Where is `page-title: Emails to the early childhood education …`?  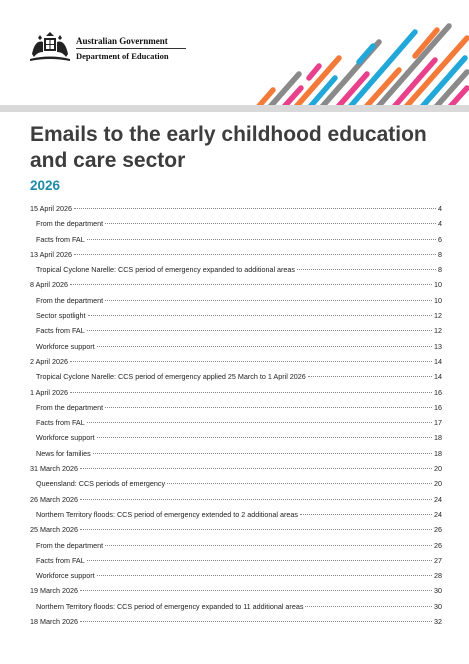 page-title: Emails to the early childhood education … is located at coordinates (228, 147).